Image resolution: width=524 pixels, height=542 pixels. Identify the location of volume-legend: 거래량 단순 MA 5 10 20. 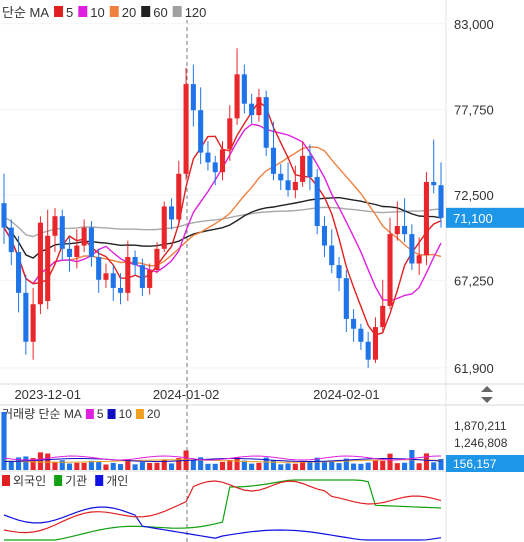
(81, 414).